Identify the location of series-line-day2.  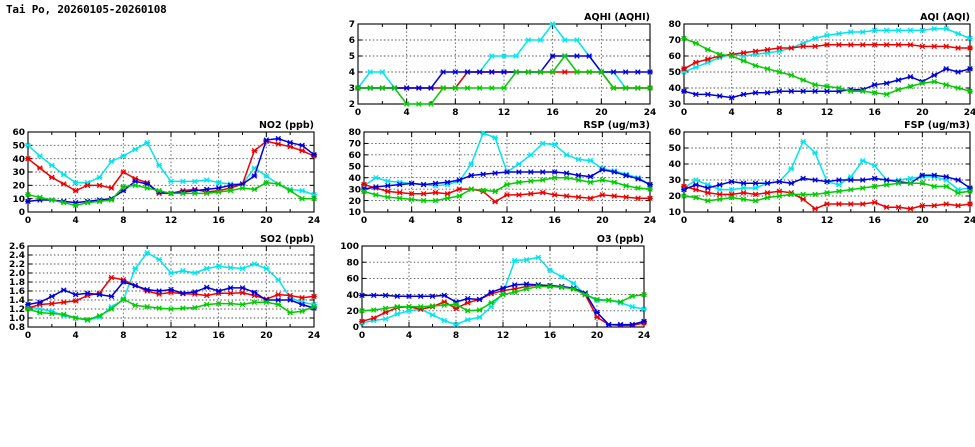
(171, 167).